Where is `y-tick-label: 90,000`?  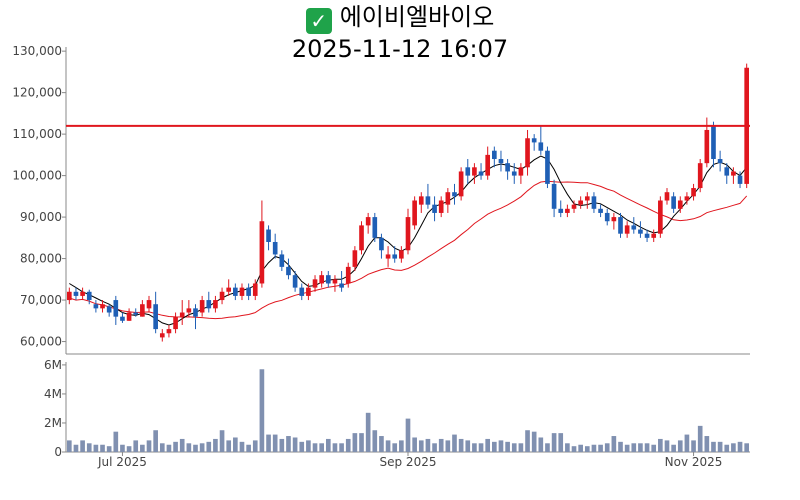
y-tick-label: 90,000 is located at coordinates (41, 217).